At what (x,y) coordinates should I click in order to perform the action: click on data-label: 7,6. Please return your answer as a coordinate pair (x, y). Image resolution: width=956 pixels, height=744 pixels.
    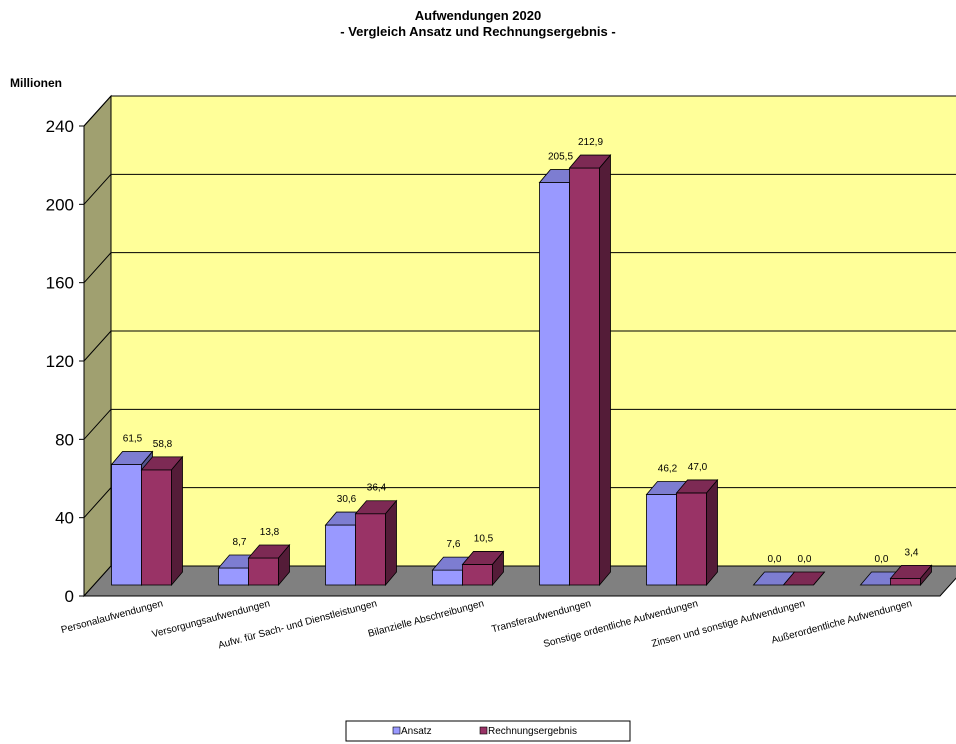
    Looking at the image, I should click on (454, 544).